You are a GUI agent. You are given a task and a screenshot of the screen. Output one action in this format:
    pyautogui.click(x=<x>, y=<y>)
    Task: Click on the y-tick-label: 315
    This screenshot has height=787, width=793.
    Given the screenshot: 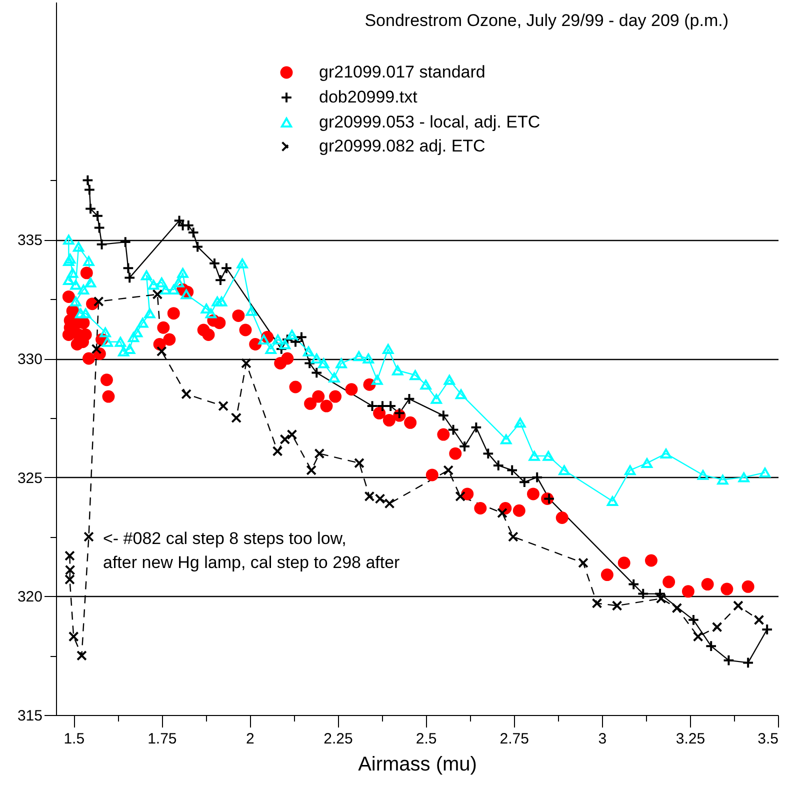 What is the action you would take?
    pyautogui.click(x=29, y=716)
    